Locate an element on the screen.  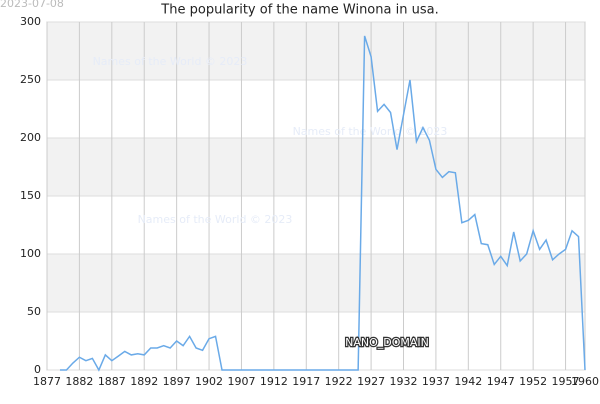
x-tick-label: 1917 is located at coordinates (306, 381).